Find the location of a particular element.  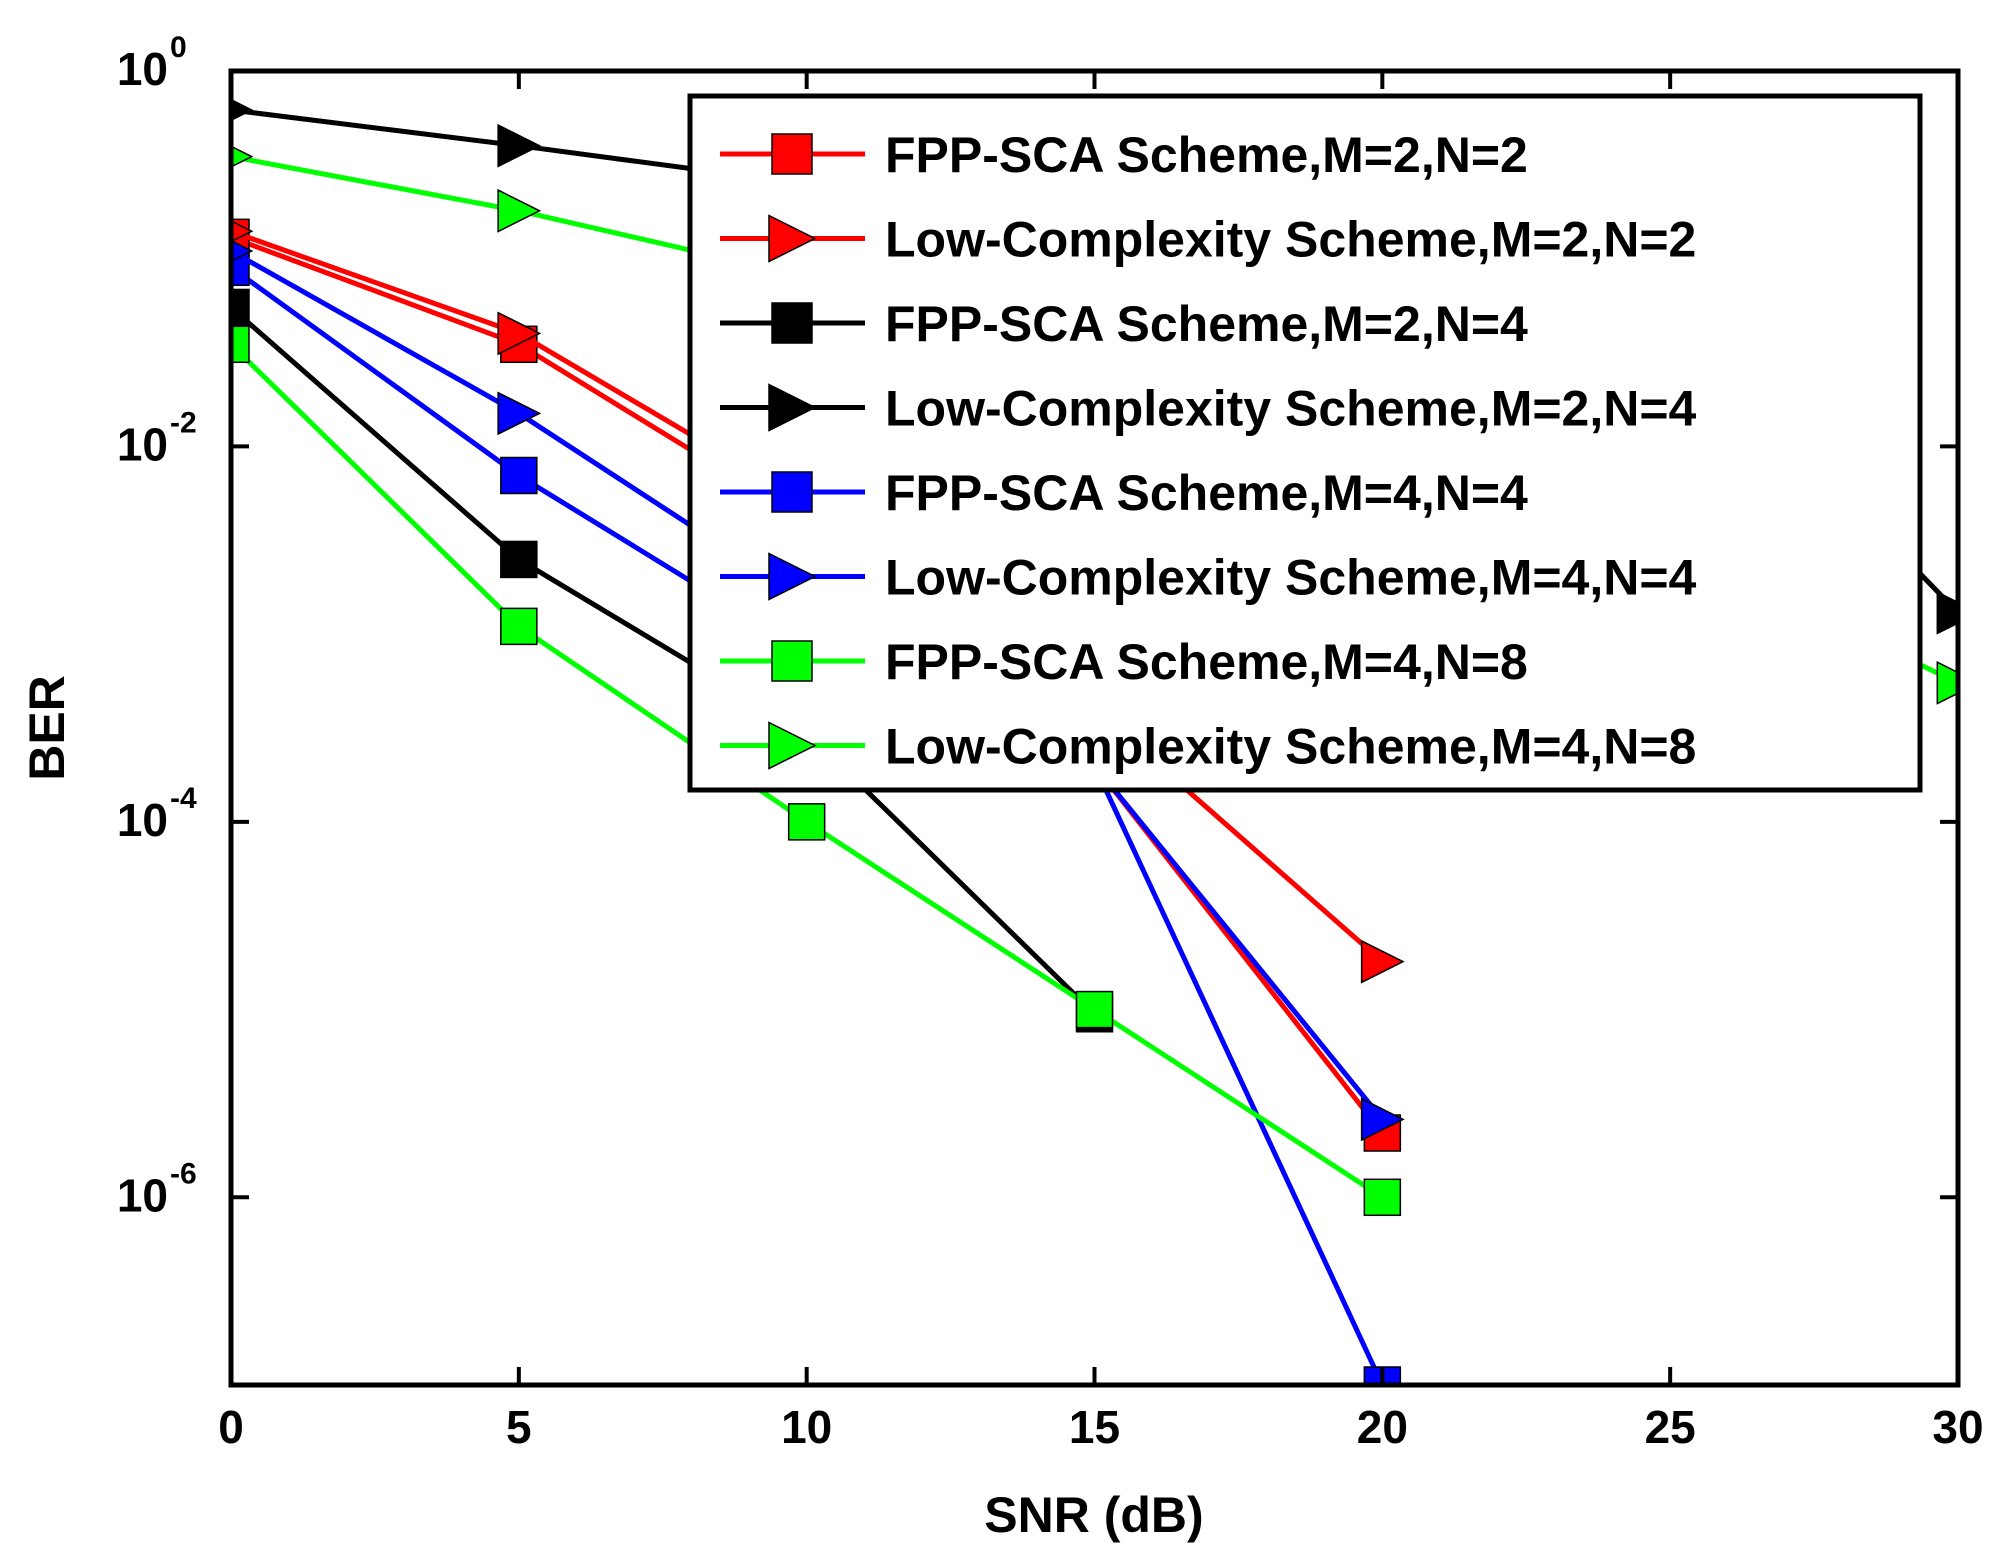

y-tick-label: 10 -2 is located at coordinates (157, 438).